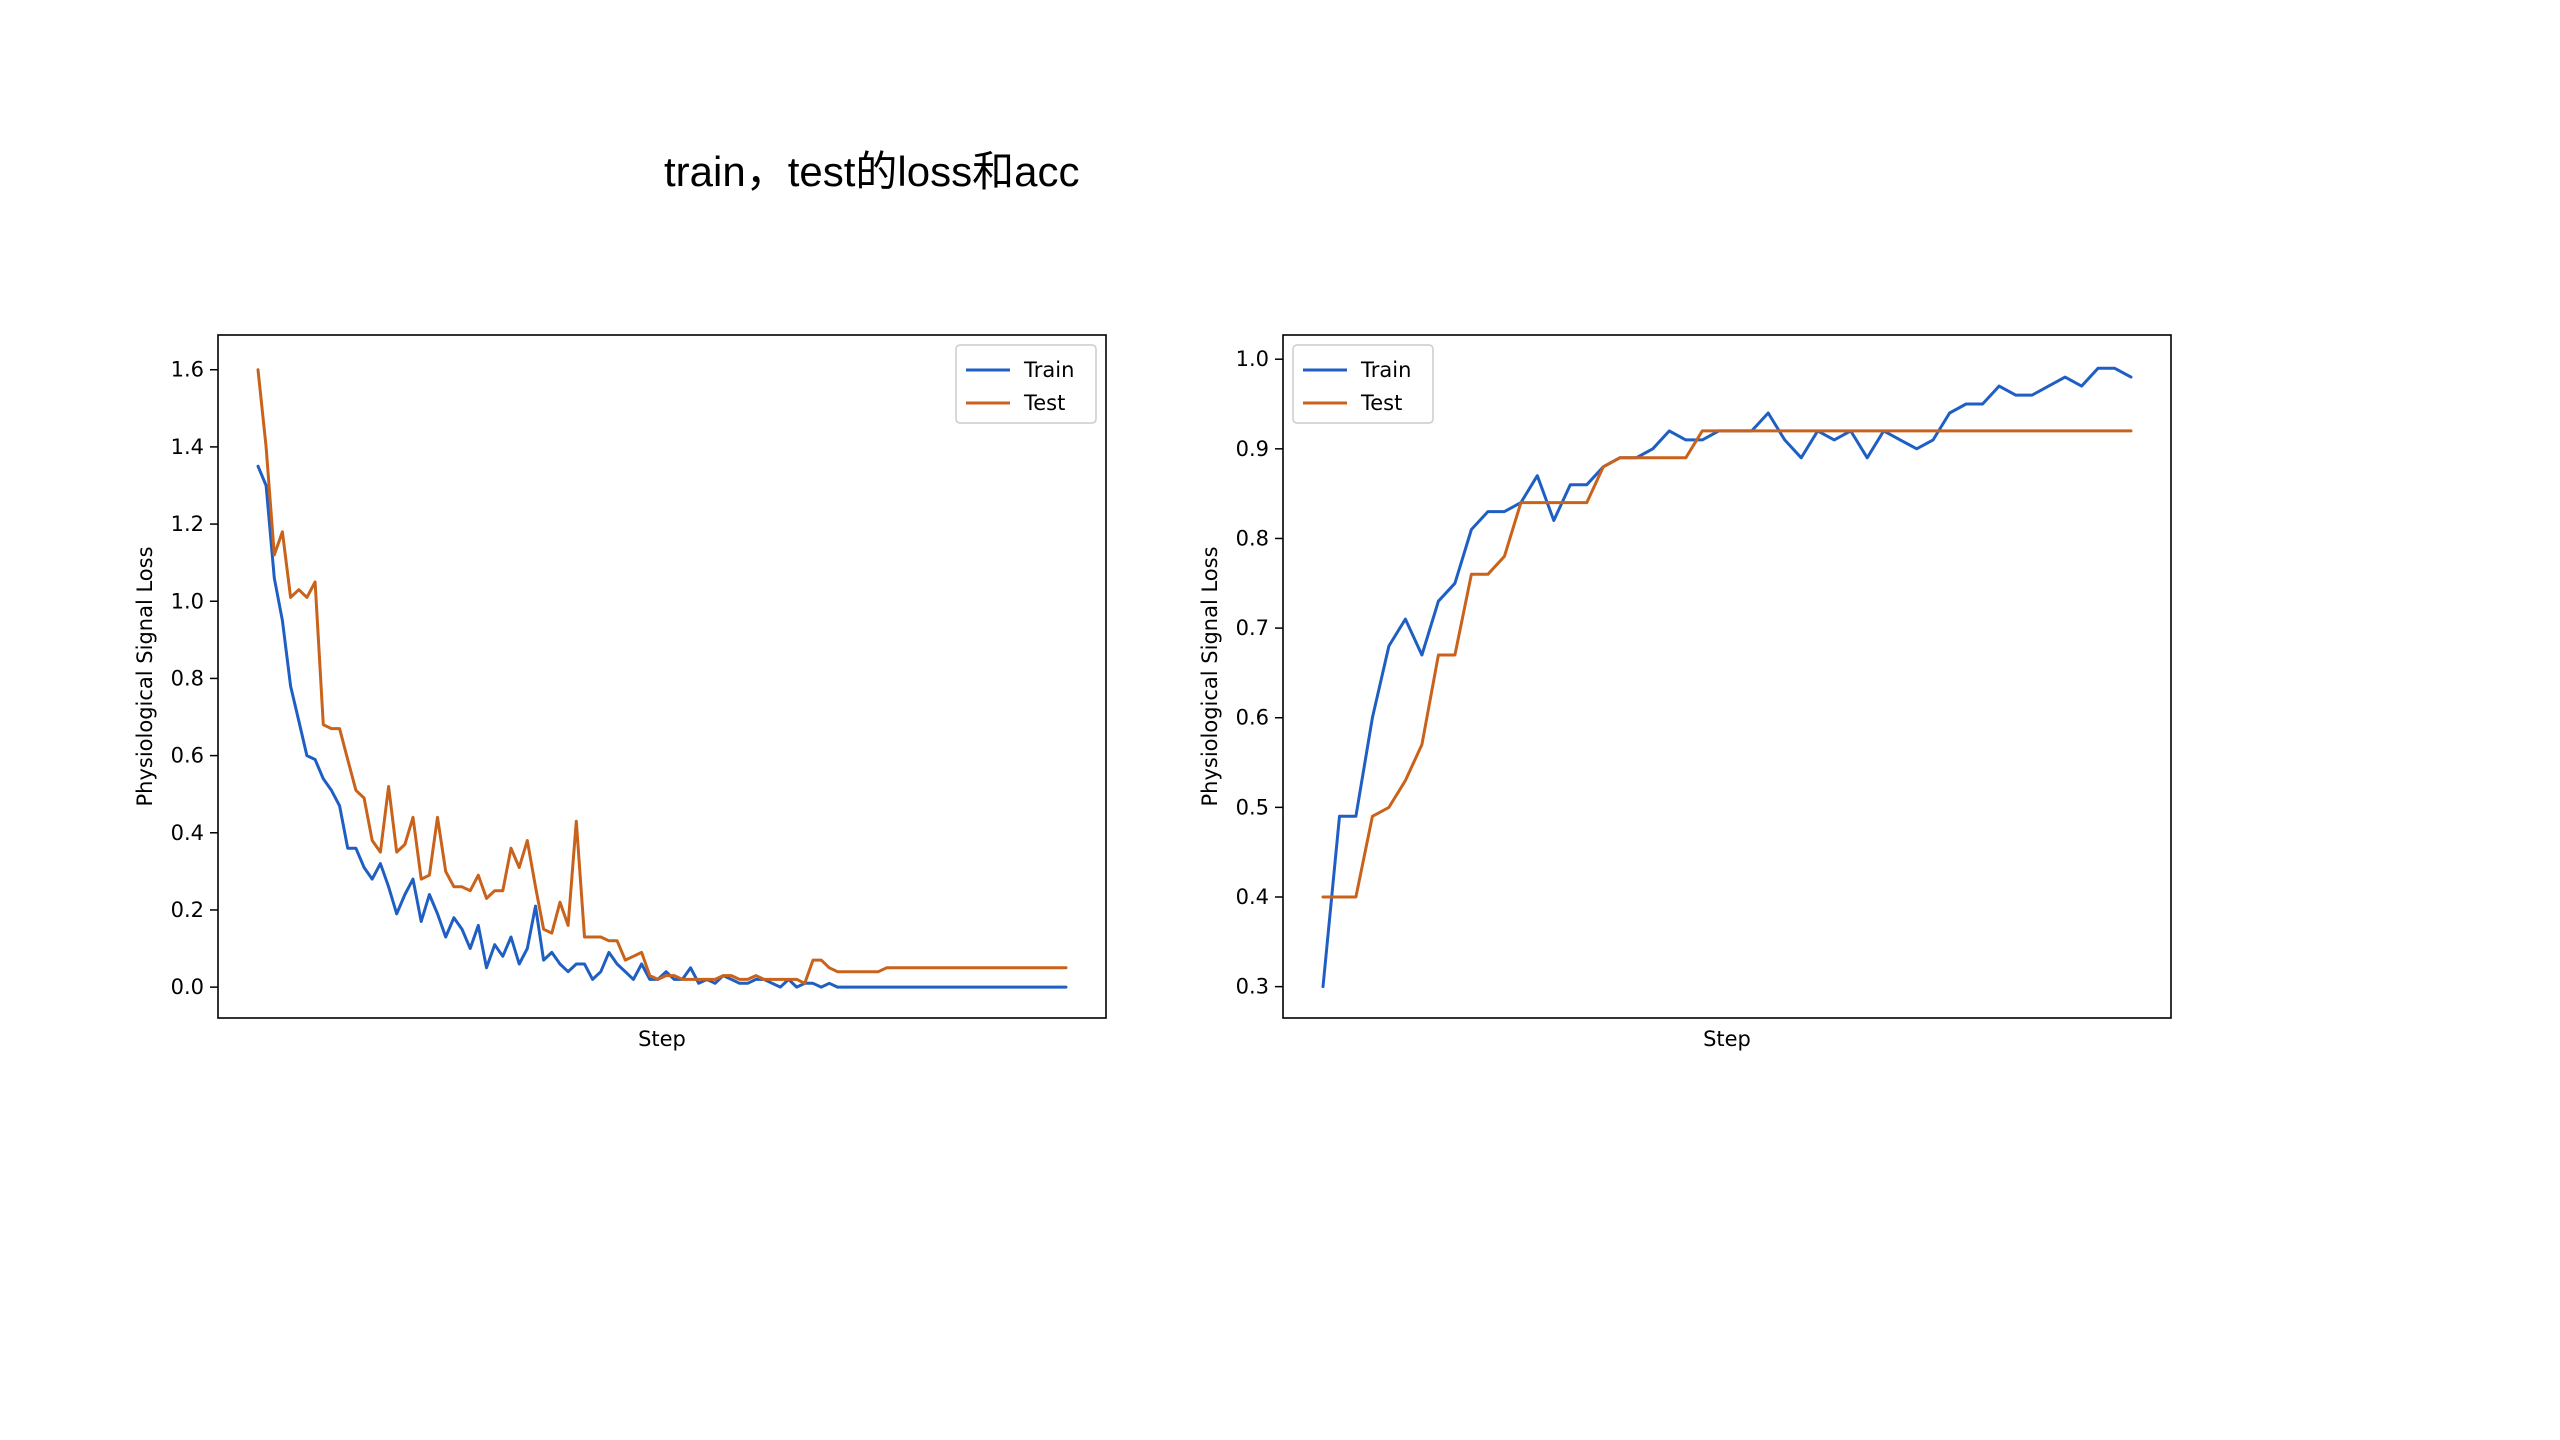 Image resolution: width=2560 pixels, height=1440 pixels. I want to click on y-tick-label: 0.3, so click(1252, 987).